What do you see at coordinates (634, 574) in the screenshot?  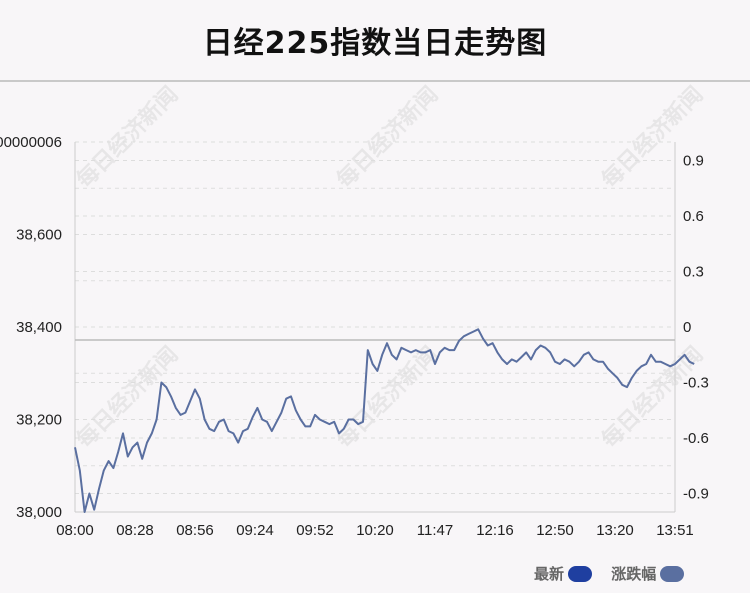 I see `legend-label-change: 涨跌幅` at bounding box center [634, 574].